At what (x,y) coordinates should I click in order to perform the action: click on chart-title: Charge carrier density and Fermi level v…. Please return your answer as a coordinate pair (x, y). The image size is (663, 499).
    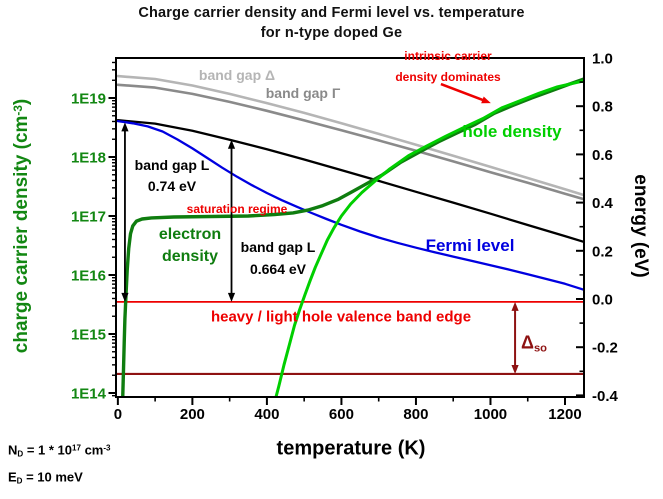
    Looking at the image, I should click on (331, 23).